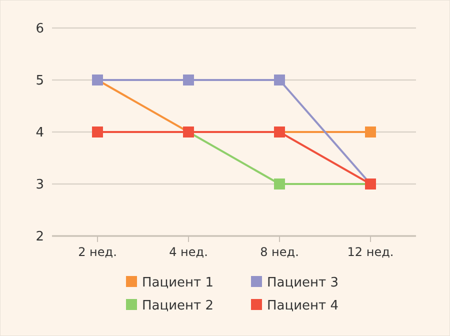 The image size is (450, 336). Describe the element at coordinates (97, 252) in the screenshot. I see `x-tick-label: 2 нед.` at that location.